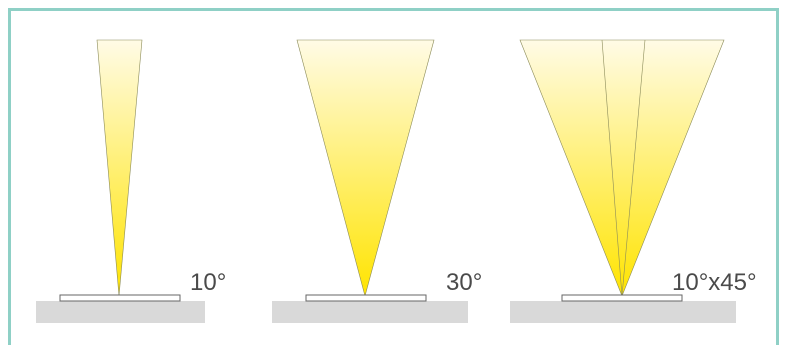 The height and width of the screenshot is (345, 790). What do you see at coordinates (119, 168) in the screenshot?
I see `light-beam-narrow` at bounding box center [119, 168].